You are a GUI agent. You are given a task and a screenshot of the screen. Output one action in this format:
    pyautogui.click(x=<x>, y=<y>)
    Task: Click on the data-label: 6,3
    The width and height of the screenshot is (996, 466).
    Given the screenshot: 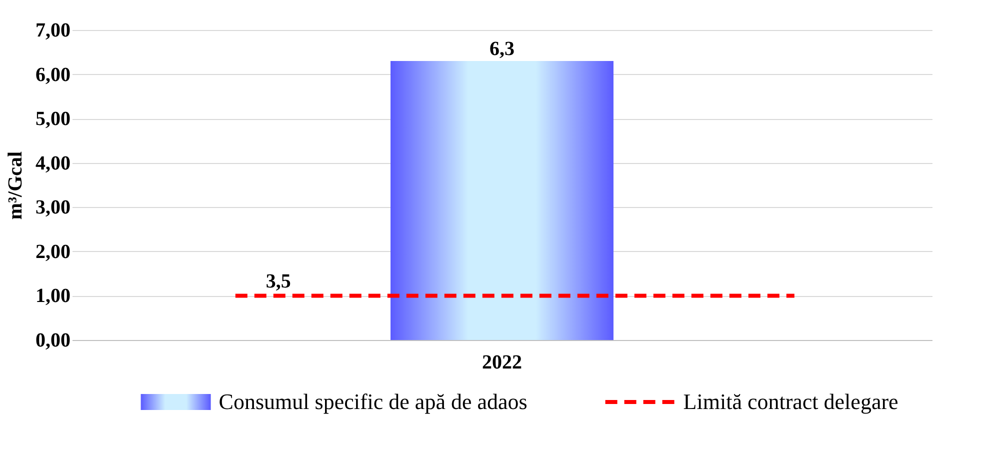 What is the action you would take?
    pyautogui.click(x=502, y=49)
    